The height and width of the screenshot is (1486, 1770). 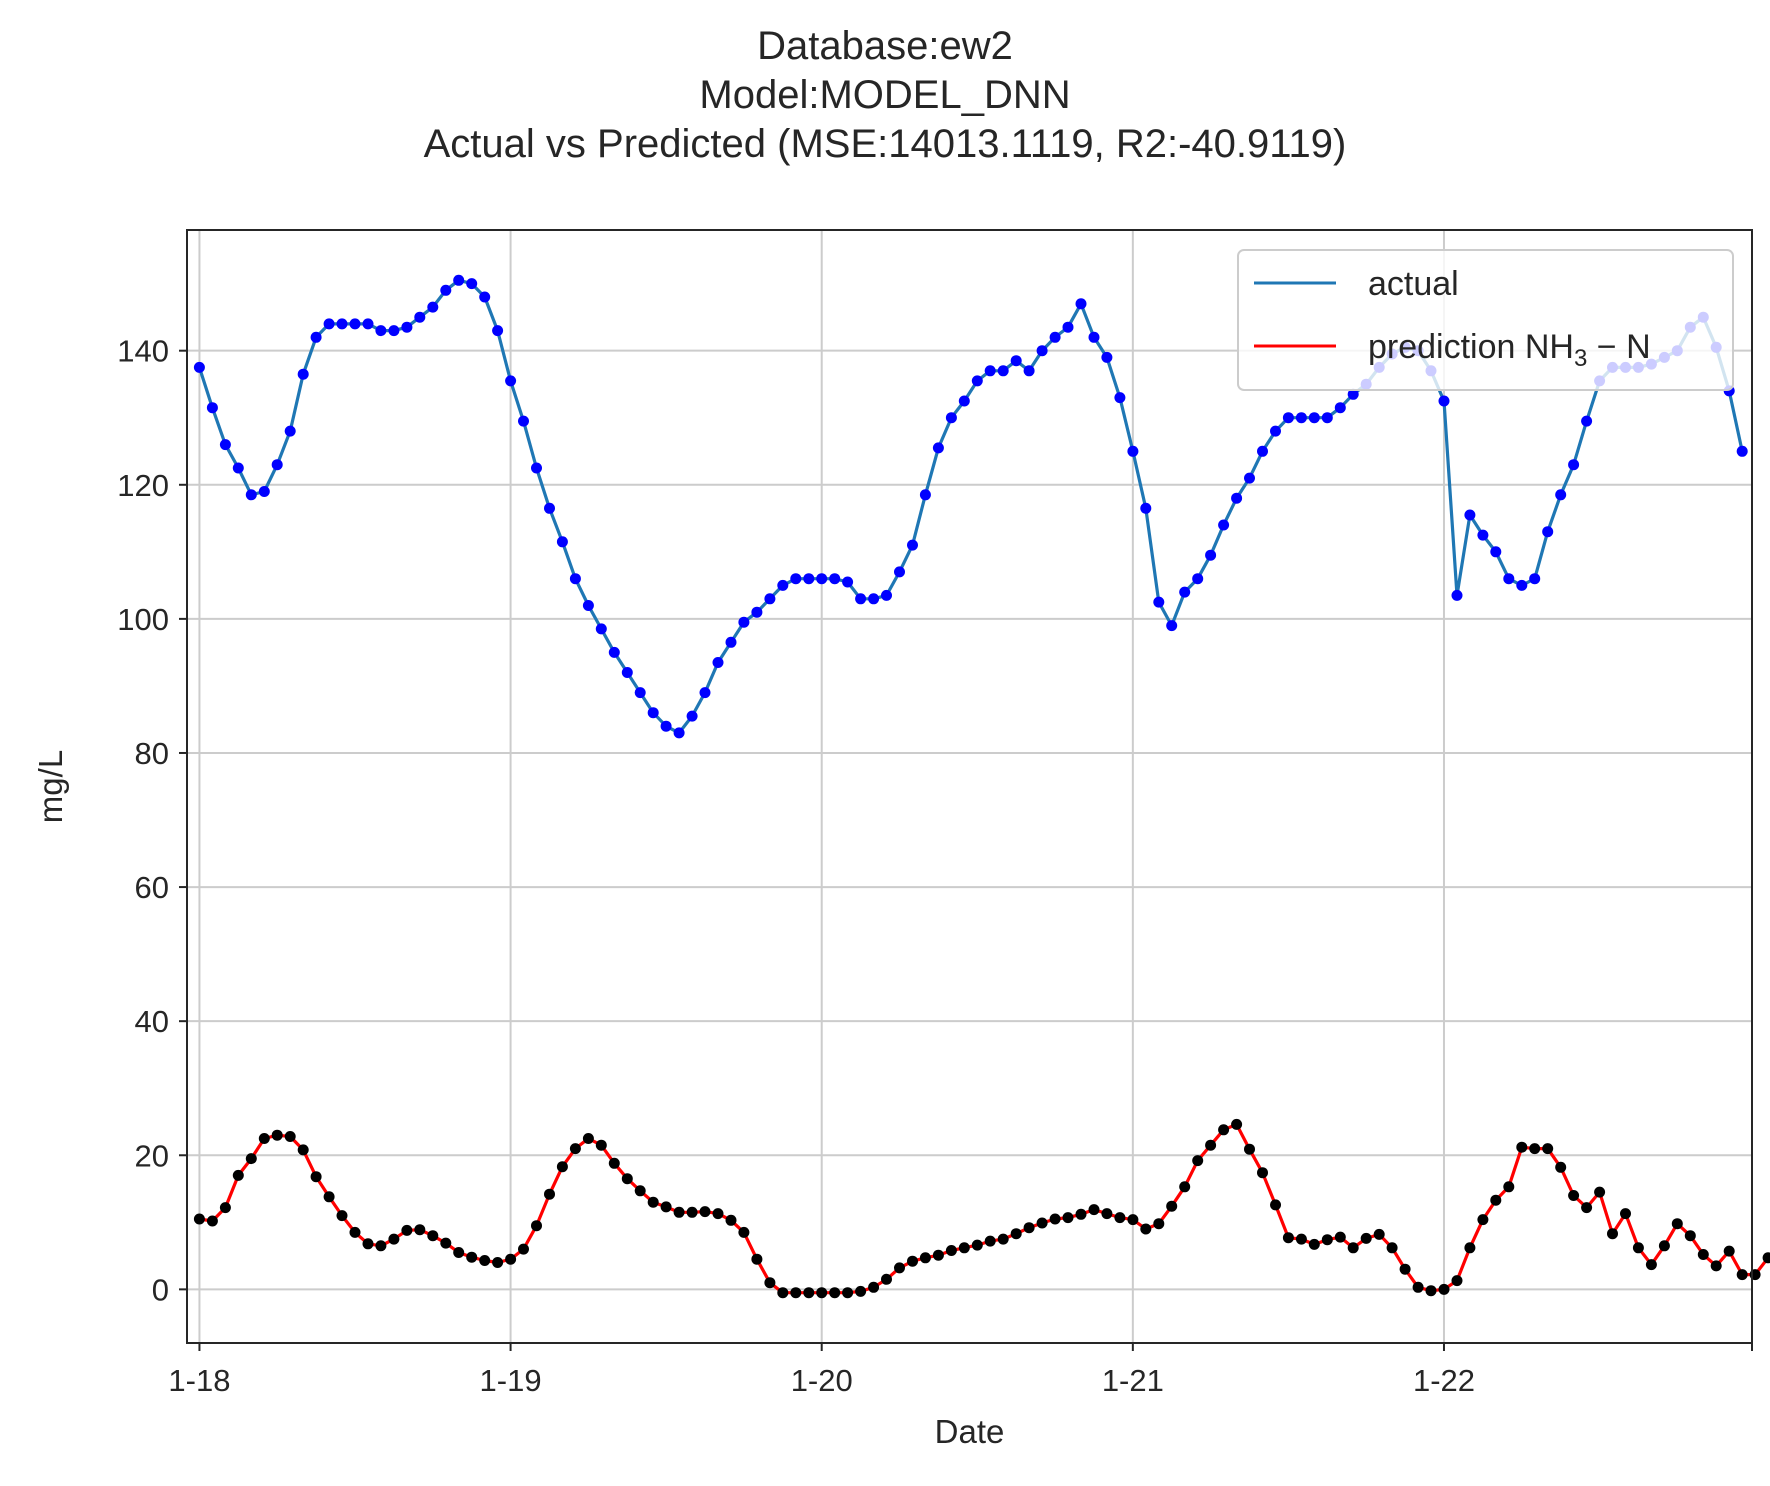 What do you see at coordinates (1618, 347) in the screenshot?
I see `legend-label-prediction-tail: − N` at bounding box center [1618, 347].